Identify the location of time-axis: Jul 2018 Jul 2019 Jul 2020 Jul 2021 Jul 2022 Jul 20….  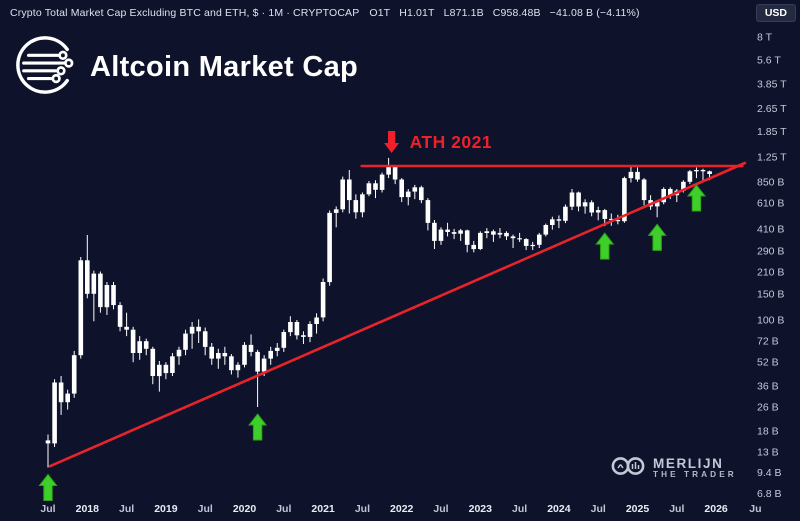
(400, 509).